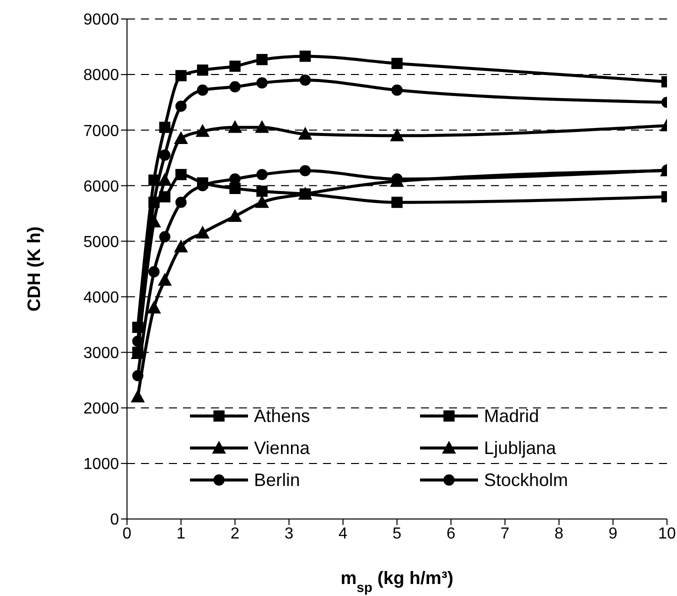 The width and height of the screenshot is (677, 596). Describe the element at coordinates (101, 187) in the screenshot. I see `y-tick-label: 6000` at that location.